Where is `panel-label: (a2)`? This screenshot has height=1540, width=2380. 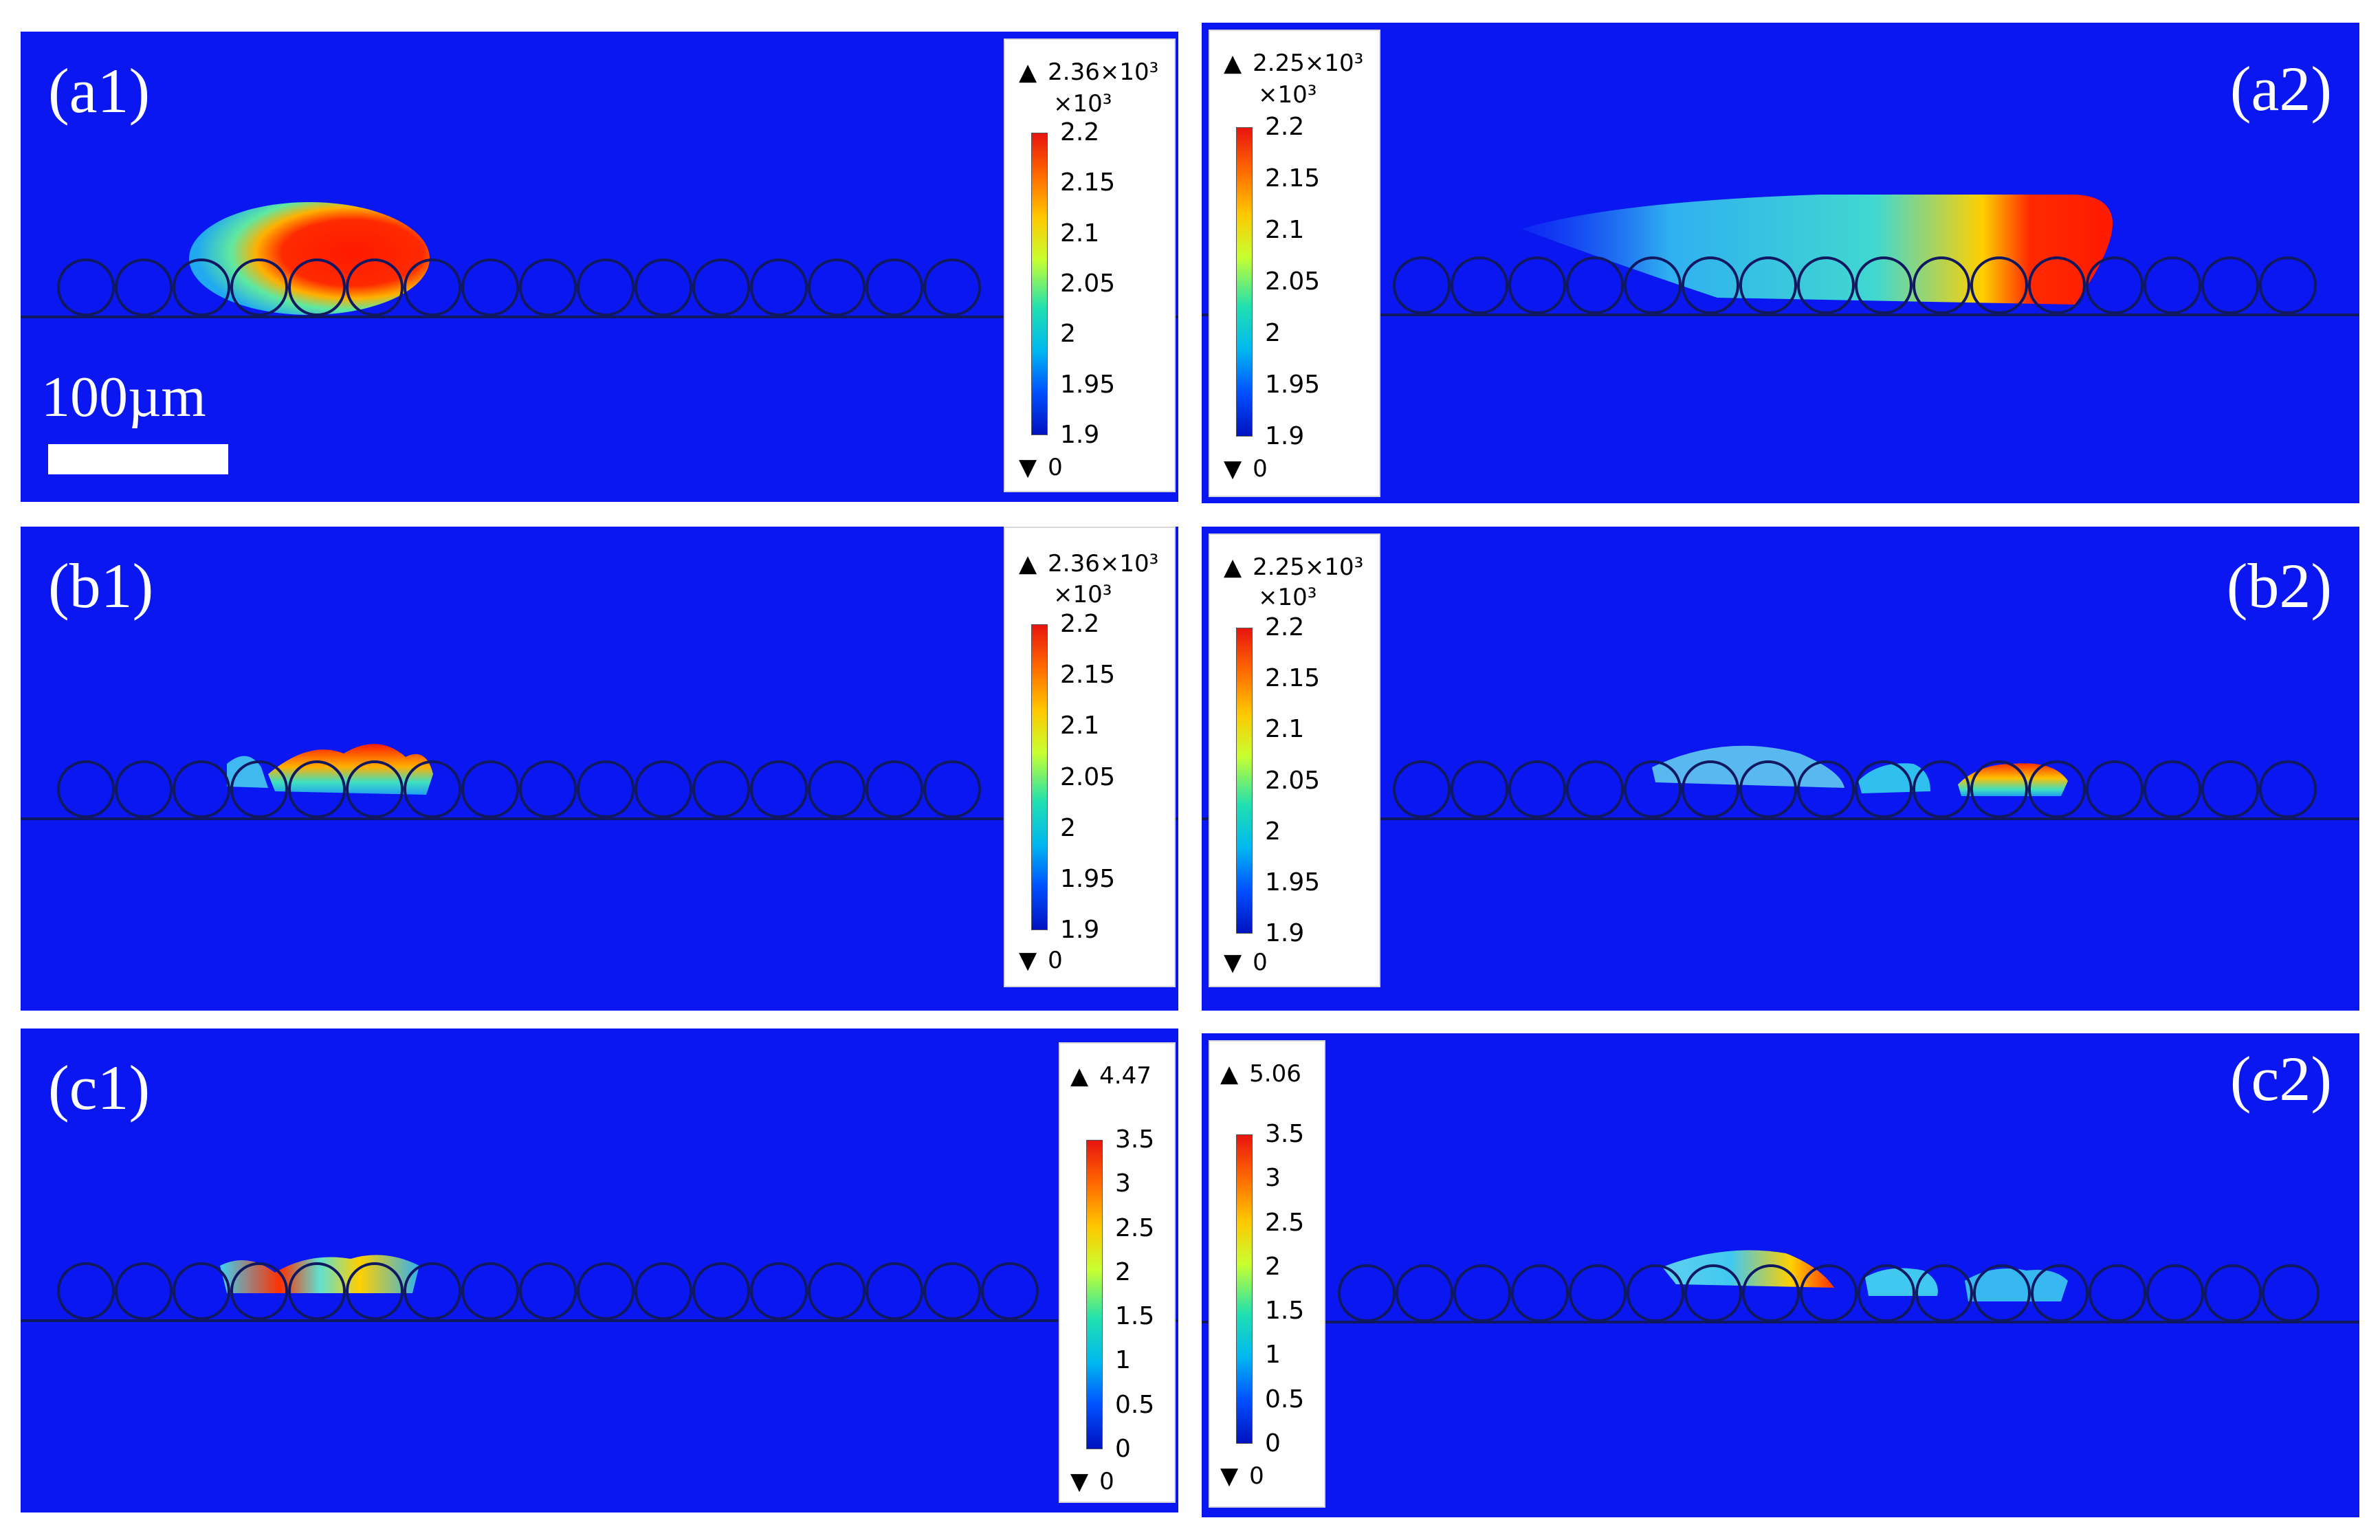
panel-label: (a2) is located at coordinates (2280, 89).